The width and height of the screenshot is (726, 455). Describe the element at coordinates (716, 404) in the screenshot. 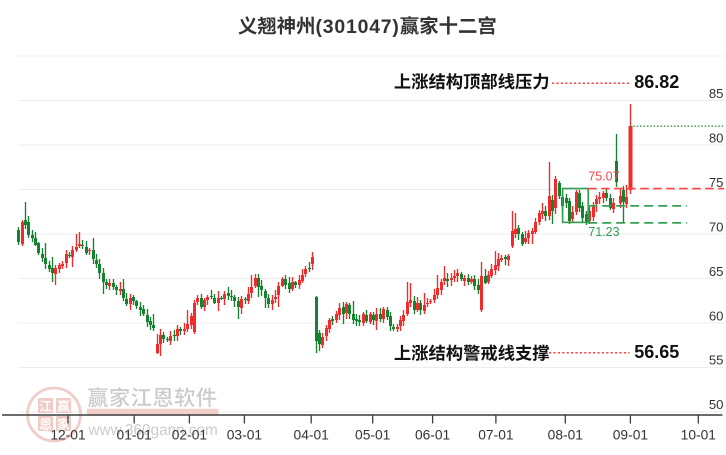

I see `svg-text: 50` at that location.